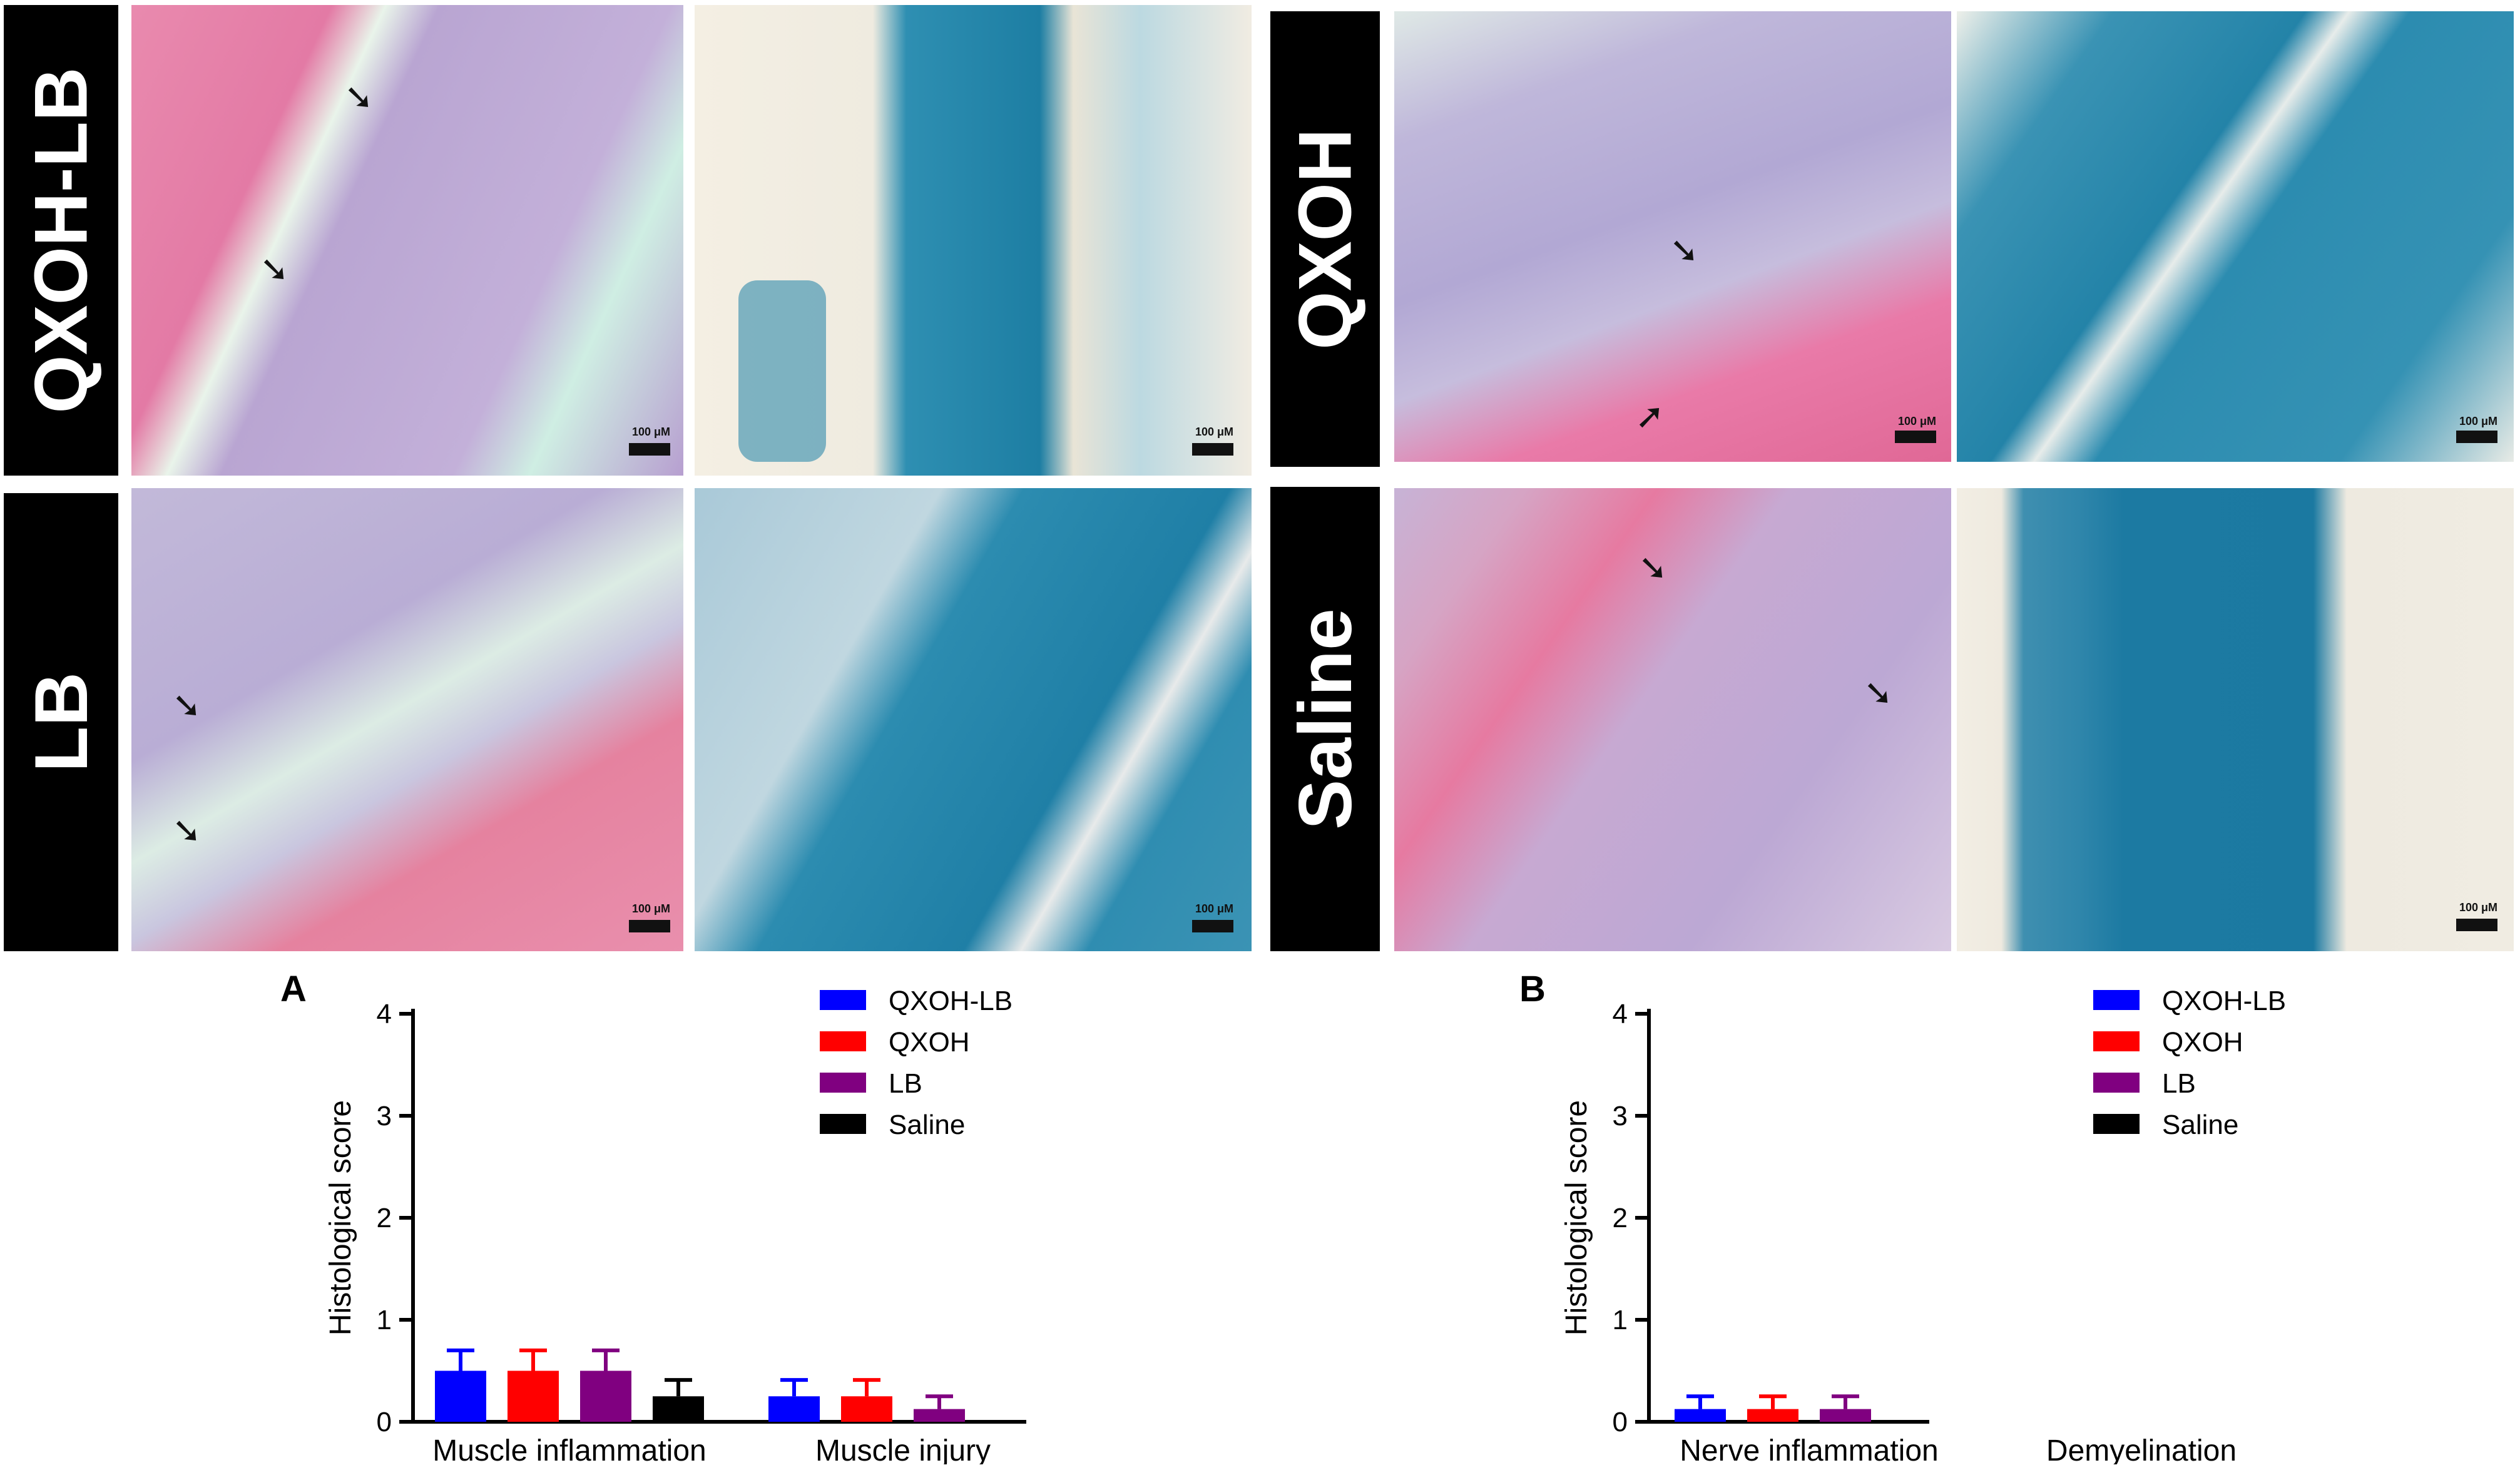 The height and width of the screenshot is (1480, 2520). I want to click on group-label-qxoh: QXOH, so click(1325, 239).